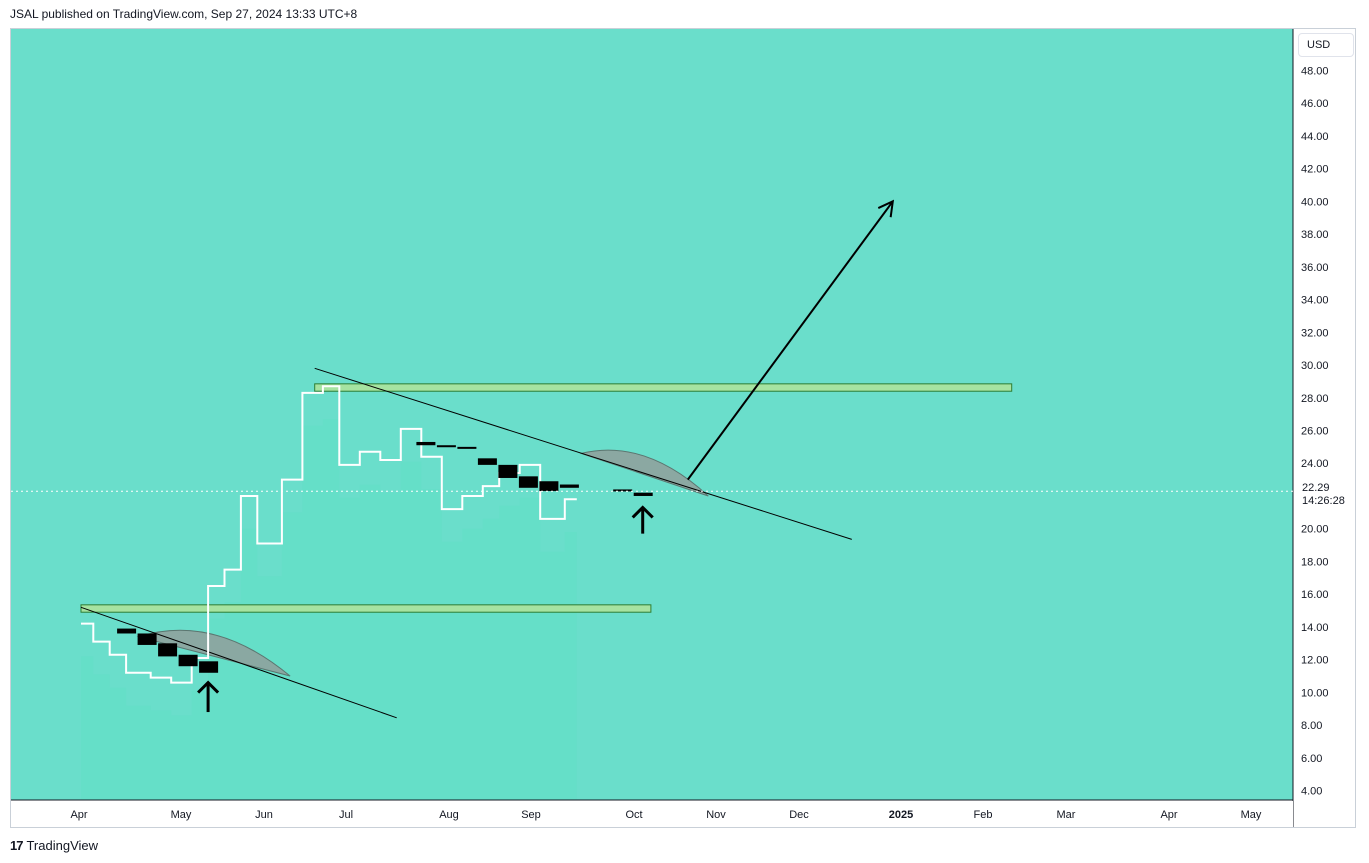 The height and width of the screenshot is (863, 1369). What do you see at coordinates (1323, 501) in the screenshot?
I see `bar-countdown: 14:26:28` at bounding box center [1323, 501].